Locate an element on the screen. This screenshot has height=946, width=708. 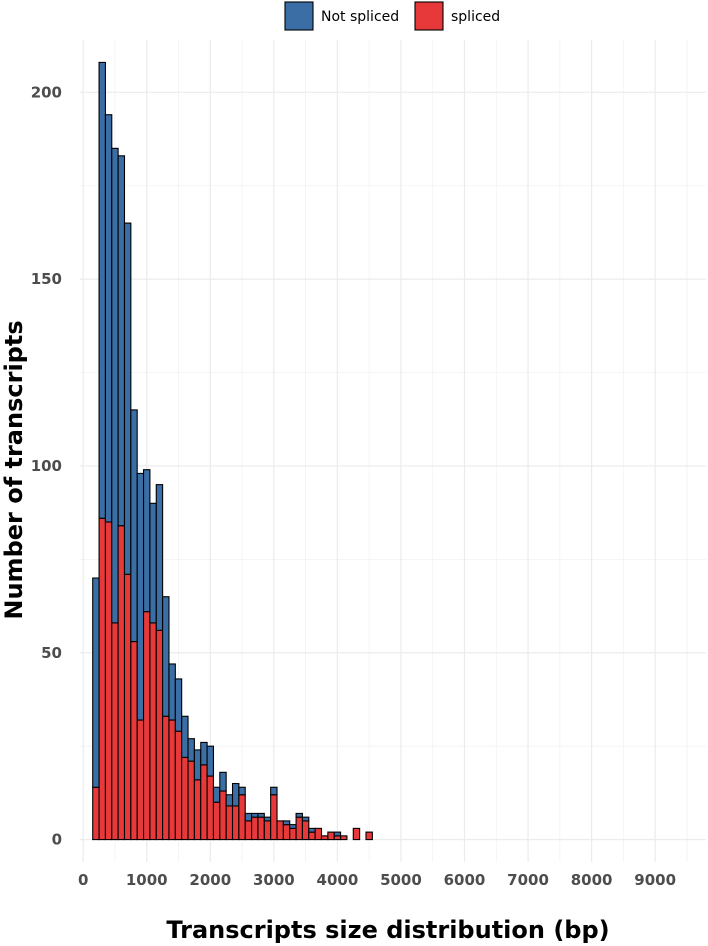
x-axis-title: Transcripts size distribution (bp) is located at coordinates (387, 930).